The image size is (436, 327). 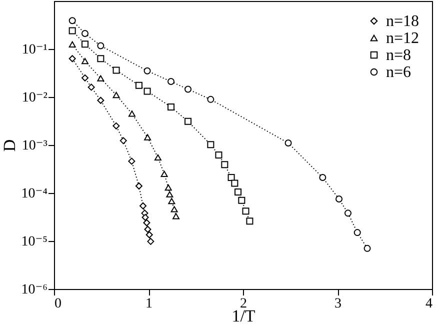 I want to click on y-tick-label: 10⁻², so click(x=35, y=98).